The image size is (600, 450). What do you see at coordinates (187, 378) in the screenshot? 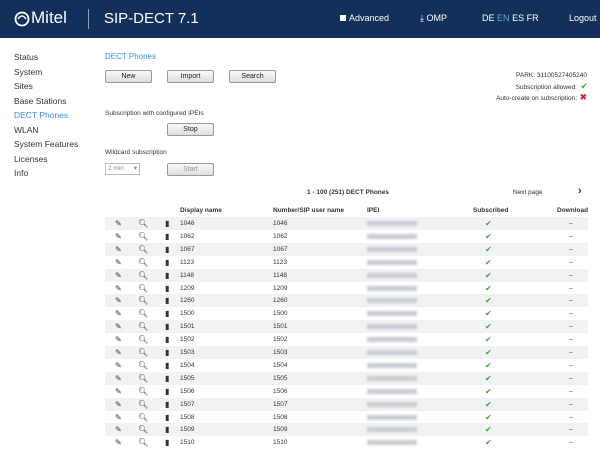
I see `display-name: 1505` at bounding box center [187, 378].